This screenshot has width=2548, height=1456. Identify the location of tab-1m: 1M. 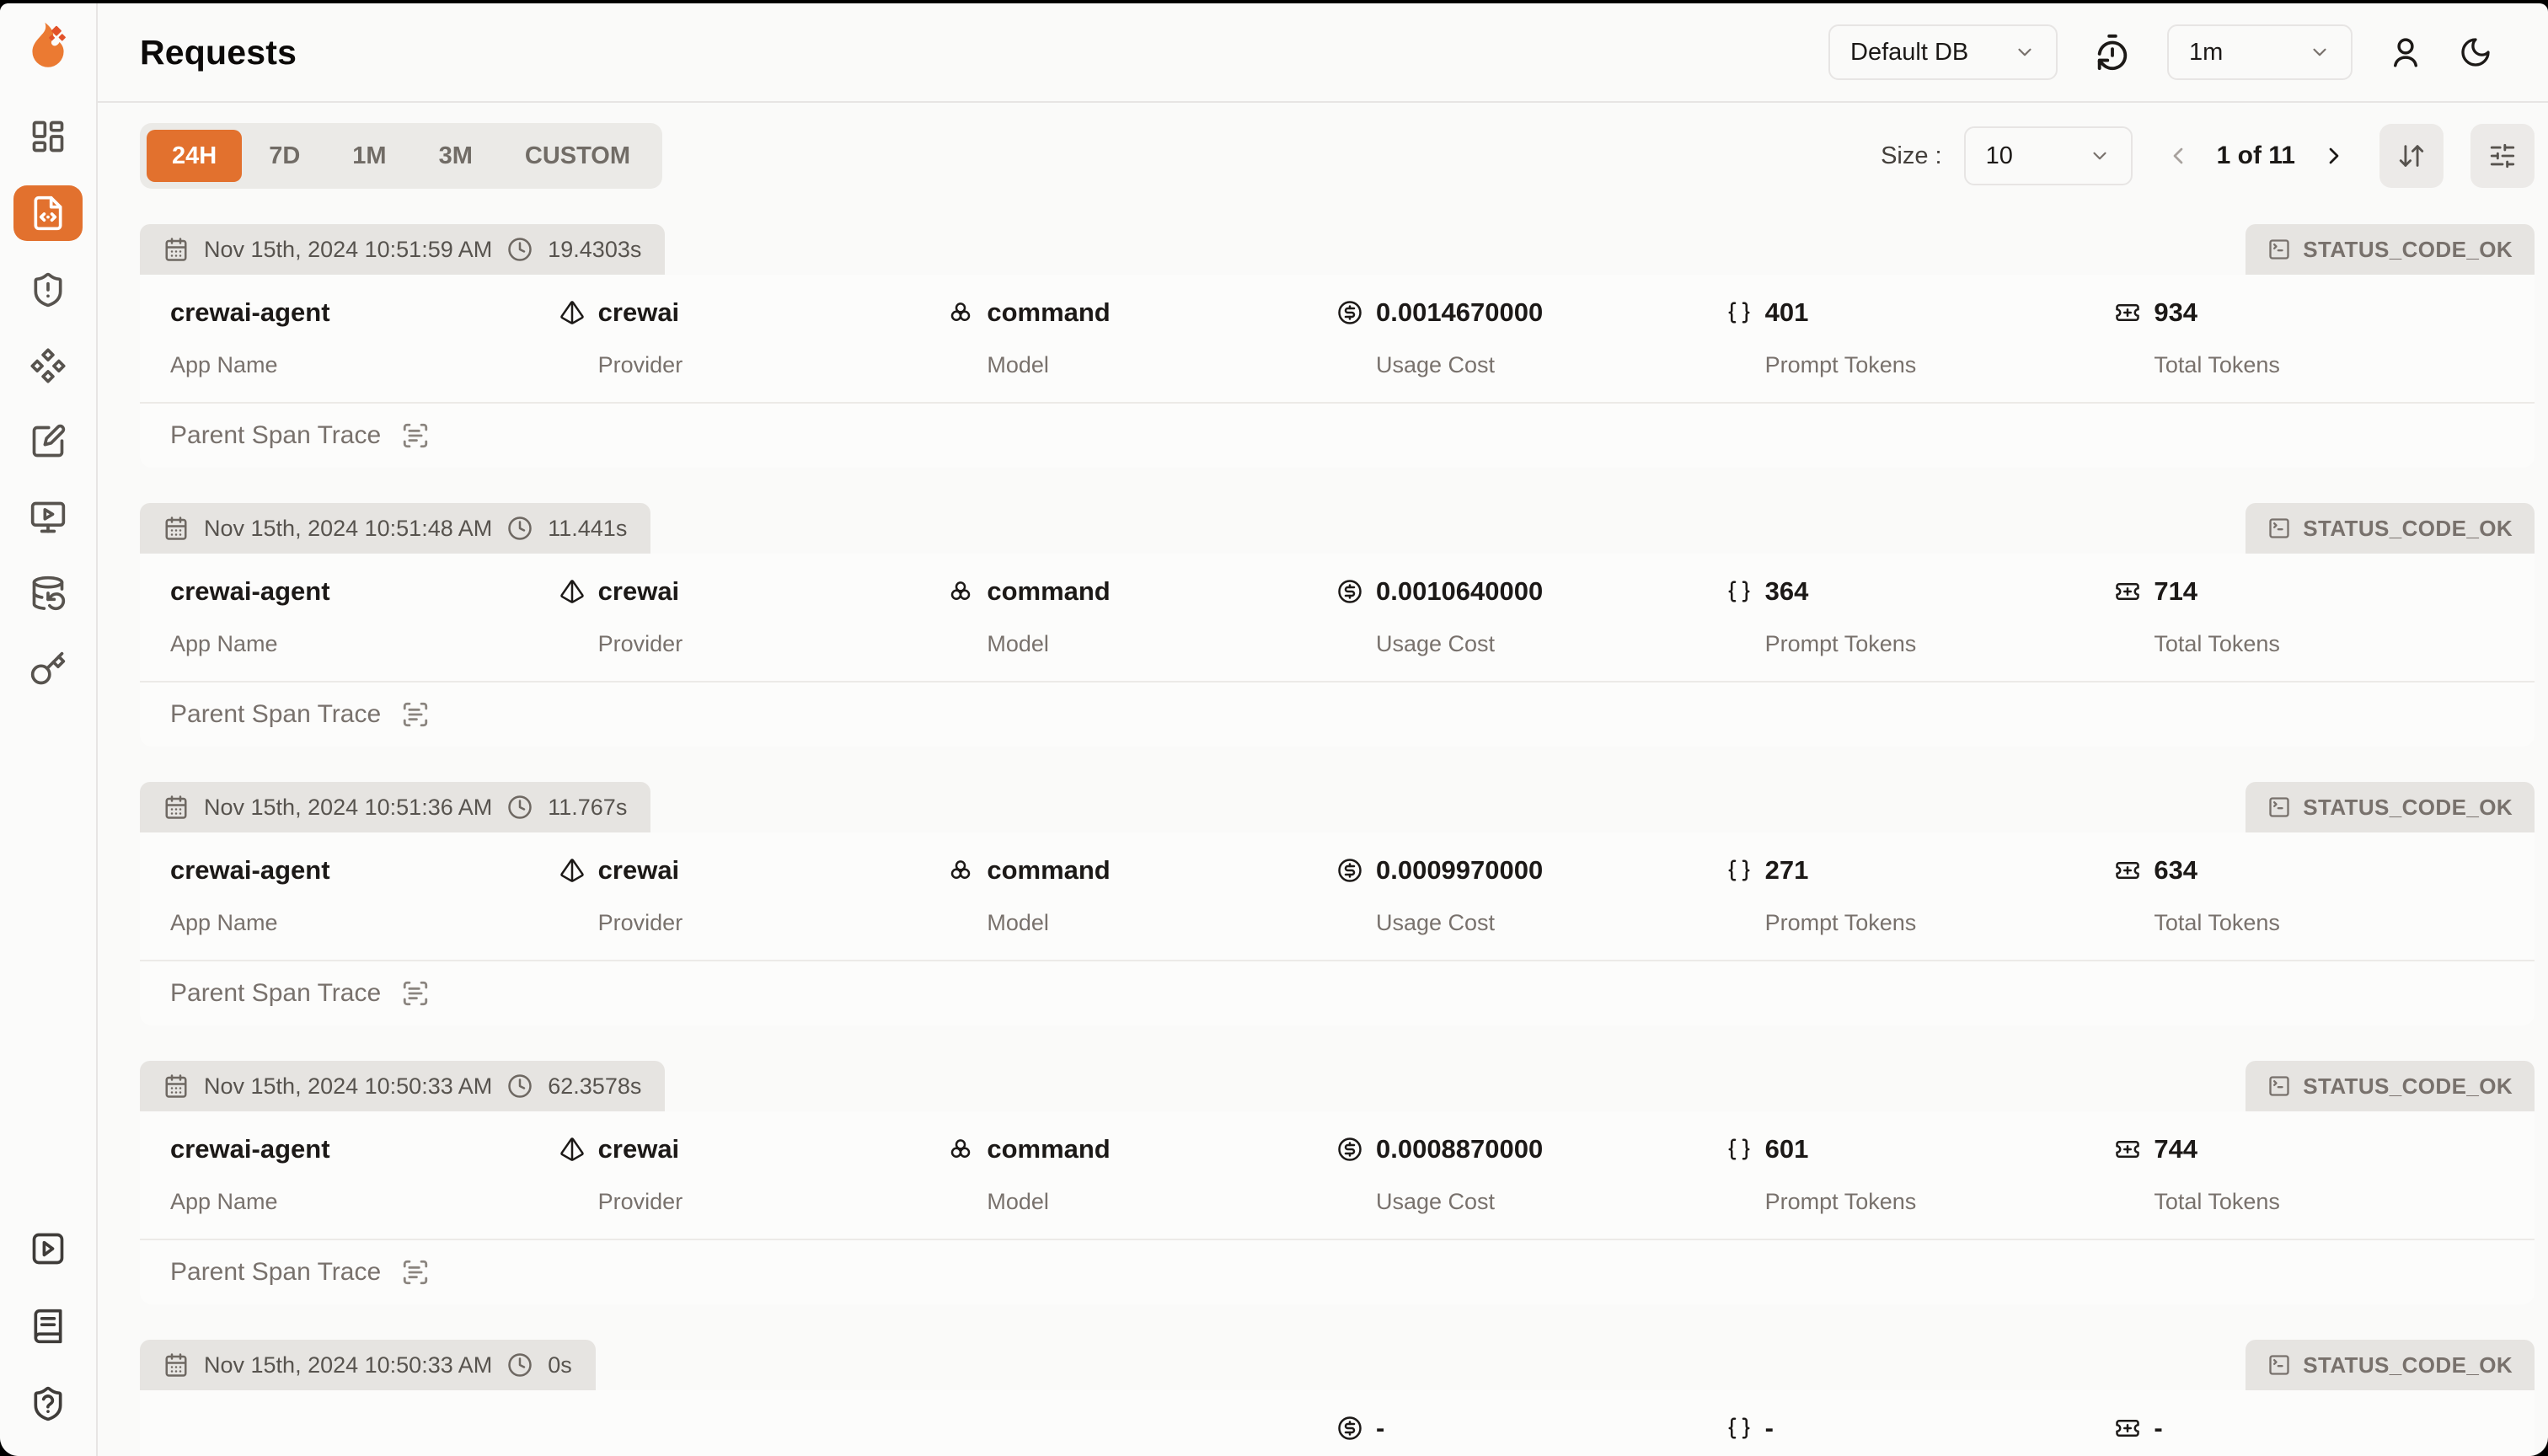
(369, 155).